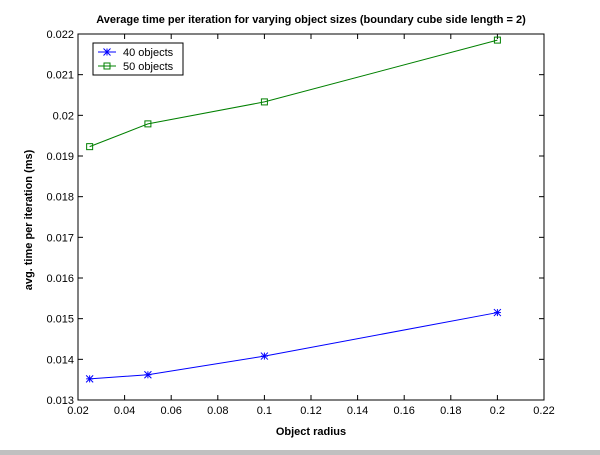 The image size is (600, 455). What do you see at coordinates (497, 411) in the screenshot?
I see `x-tick-label: 0.2` at bounding box center [497, 411].